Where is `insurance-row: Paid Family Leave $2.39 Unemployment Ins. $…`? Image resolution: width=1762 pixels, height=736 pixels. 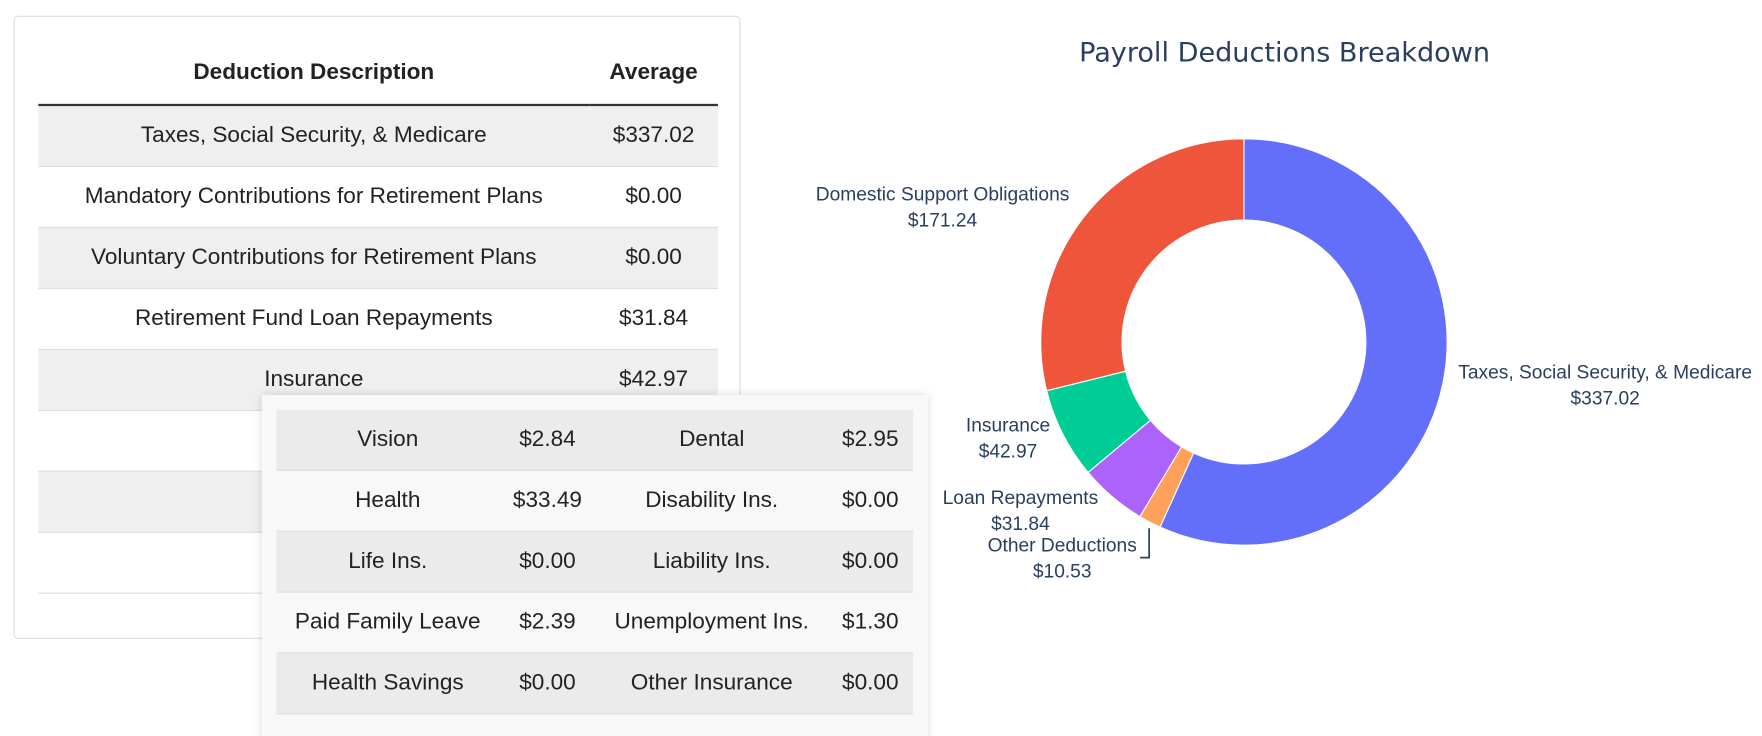
insurance-row: Paid Family Leave $2.39 Unemployment Ins. $… is located at coordinates (595, 623).